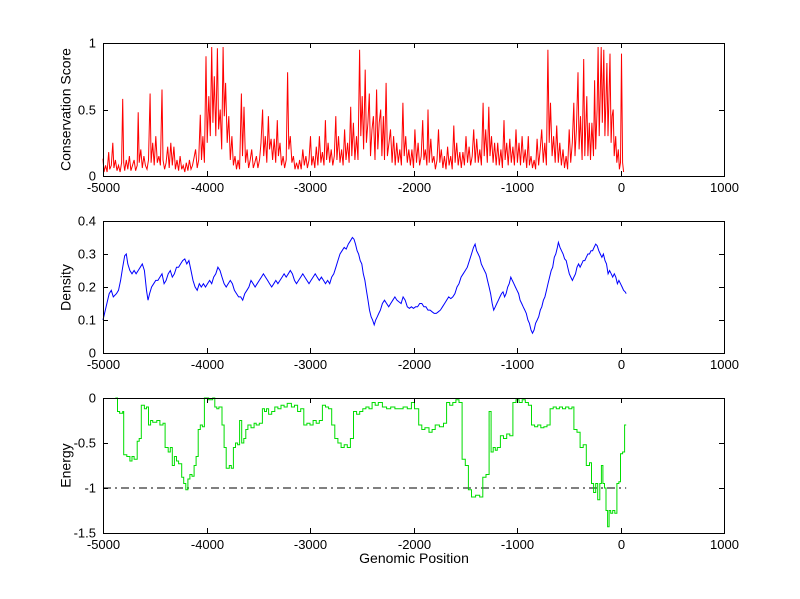 This screenshot has height=599, width=800. Describe the element at coordinates (92, 43) in the screenshot. I see `y-tick-label: 1` at that location.